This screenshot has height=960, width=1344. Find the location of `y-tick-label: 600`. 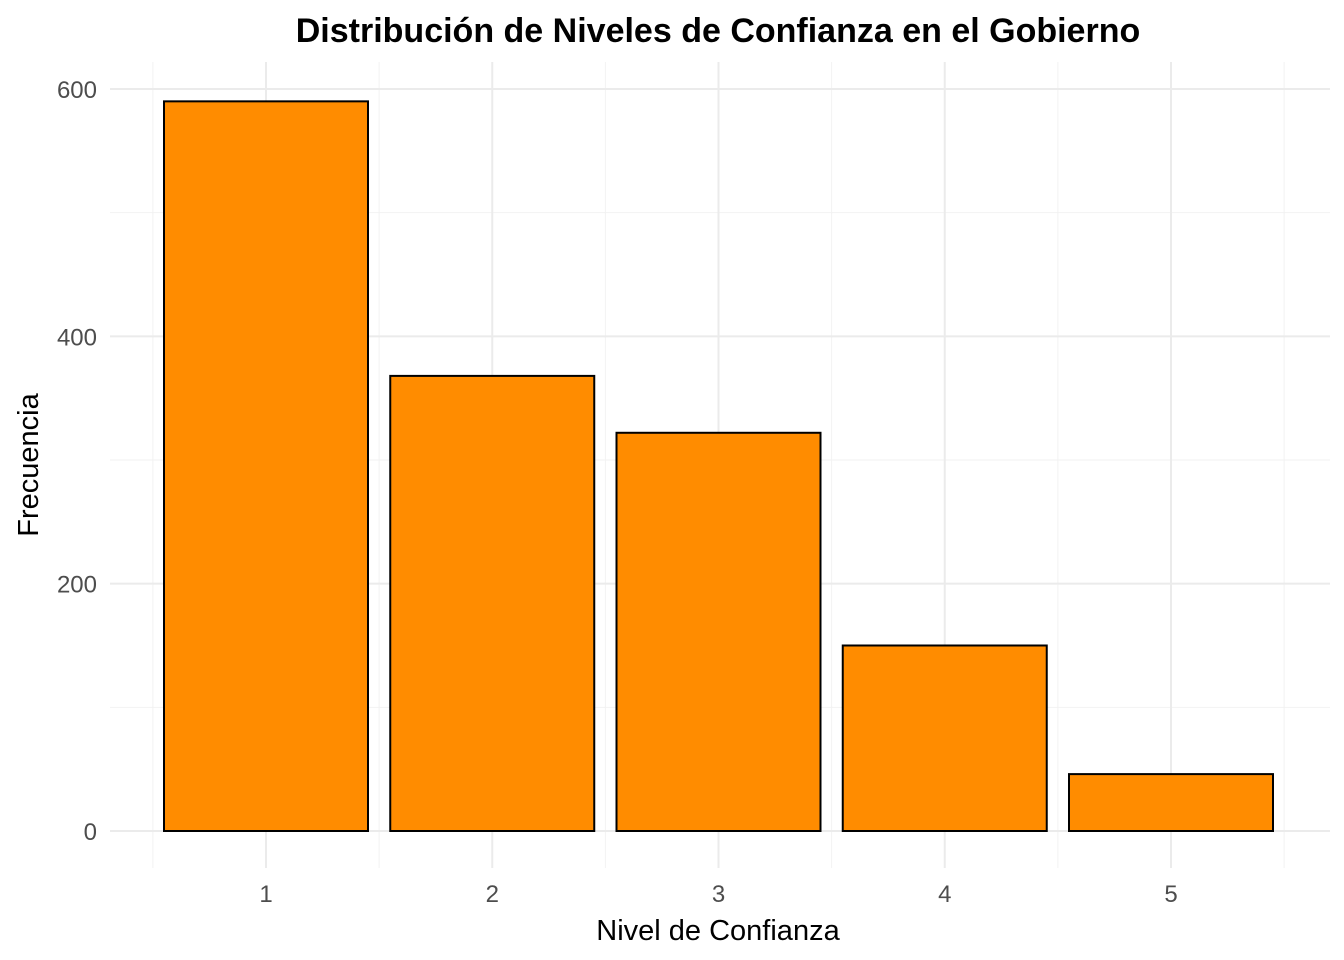

y-tick-label: 600 is located at coordinates (77, 90).